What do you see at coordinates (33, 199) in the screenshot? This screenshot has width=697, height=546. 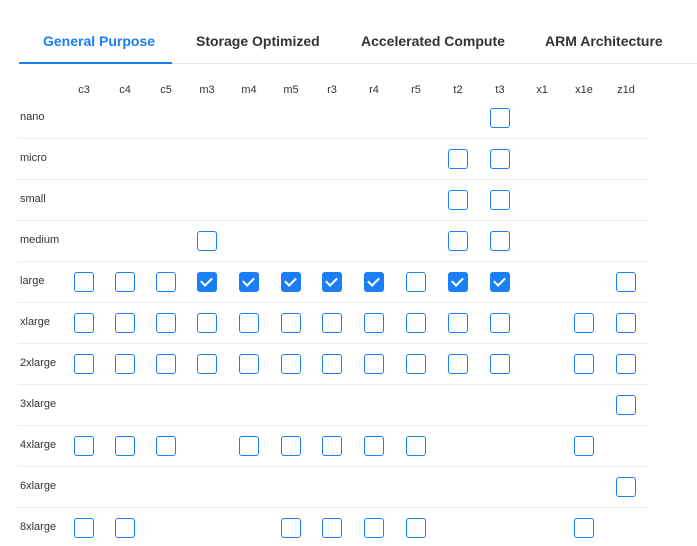 I see `row-label-small: small` at bounding box center [33, 199].